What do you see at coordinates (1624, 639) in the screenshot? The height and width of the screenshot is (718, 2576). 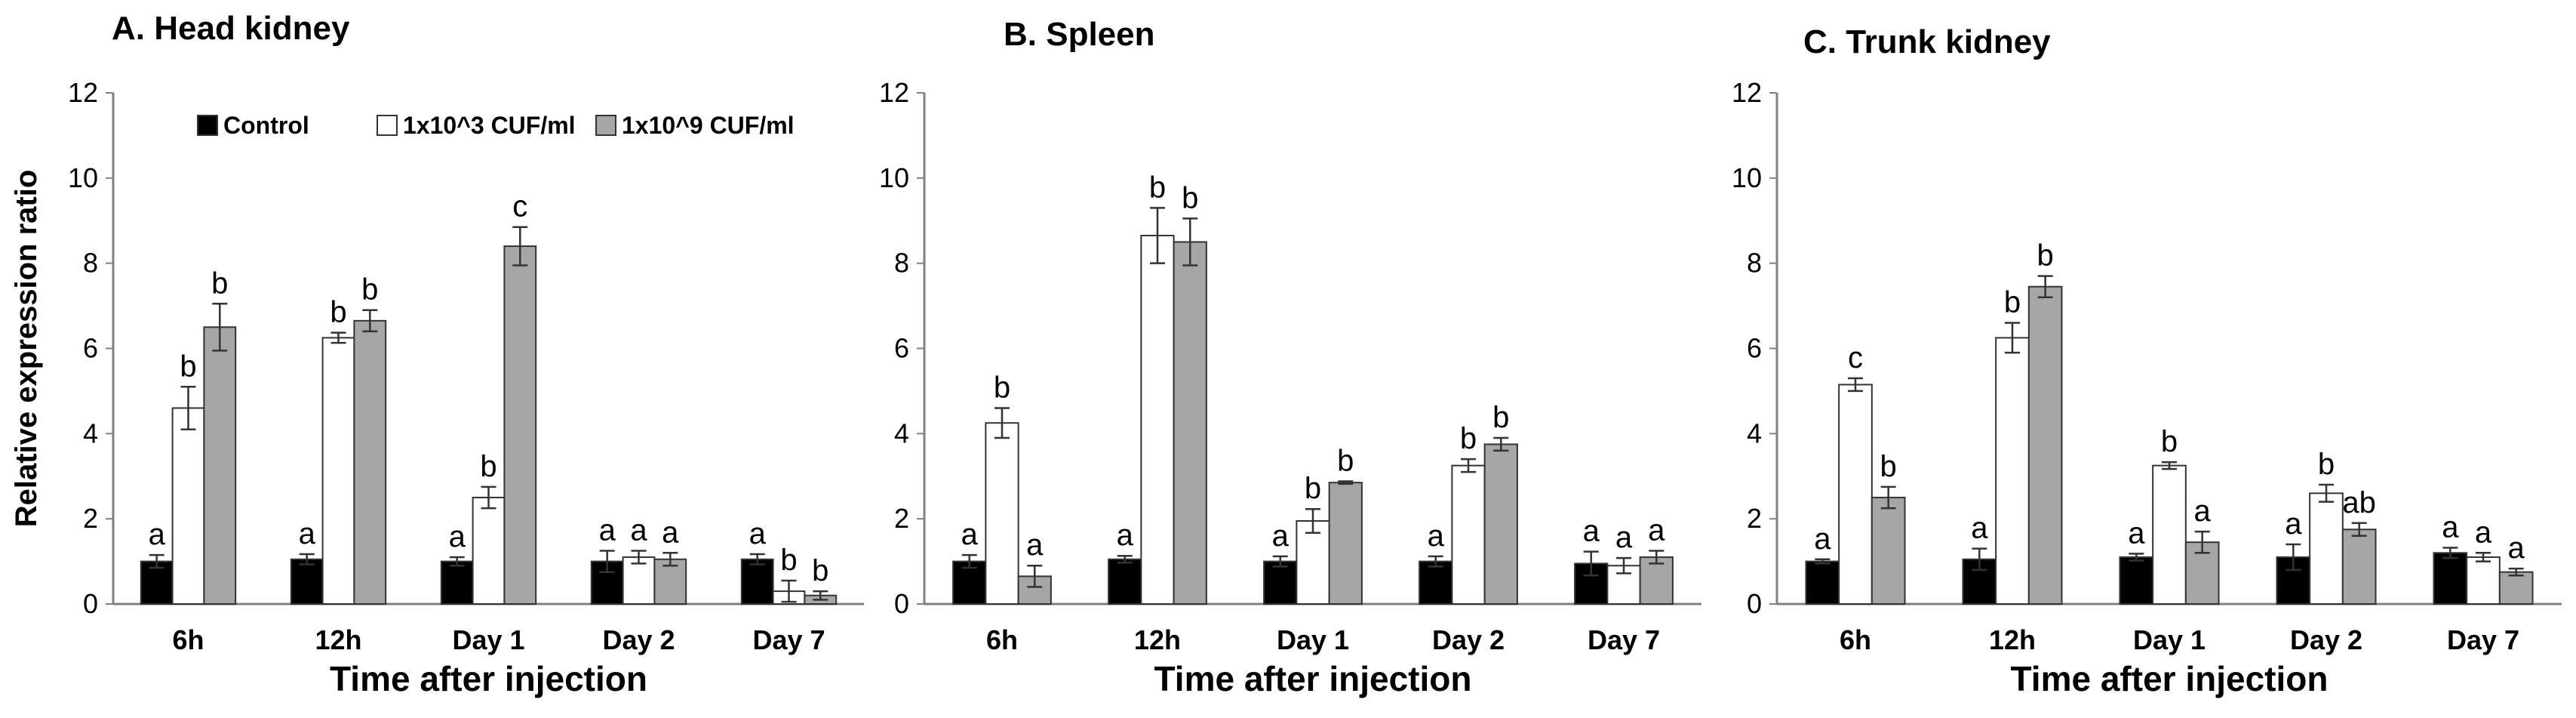 I see `x-tick-label: Day 7` at bounding box center [1624, 639].